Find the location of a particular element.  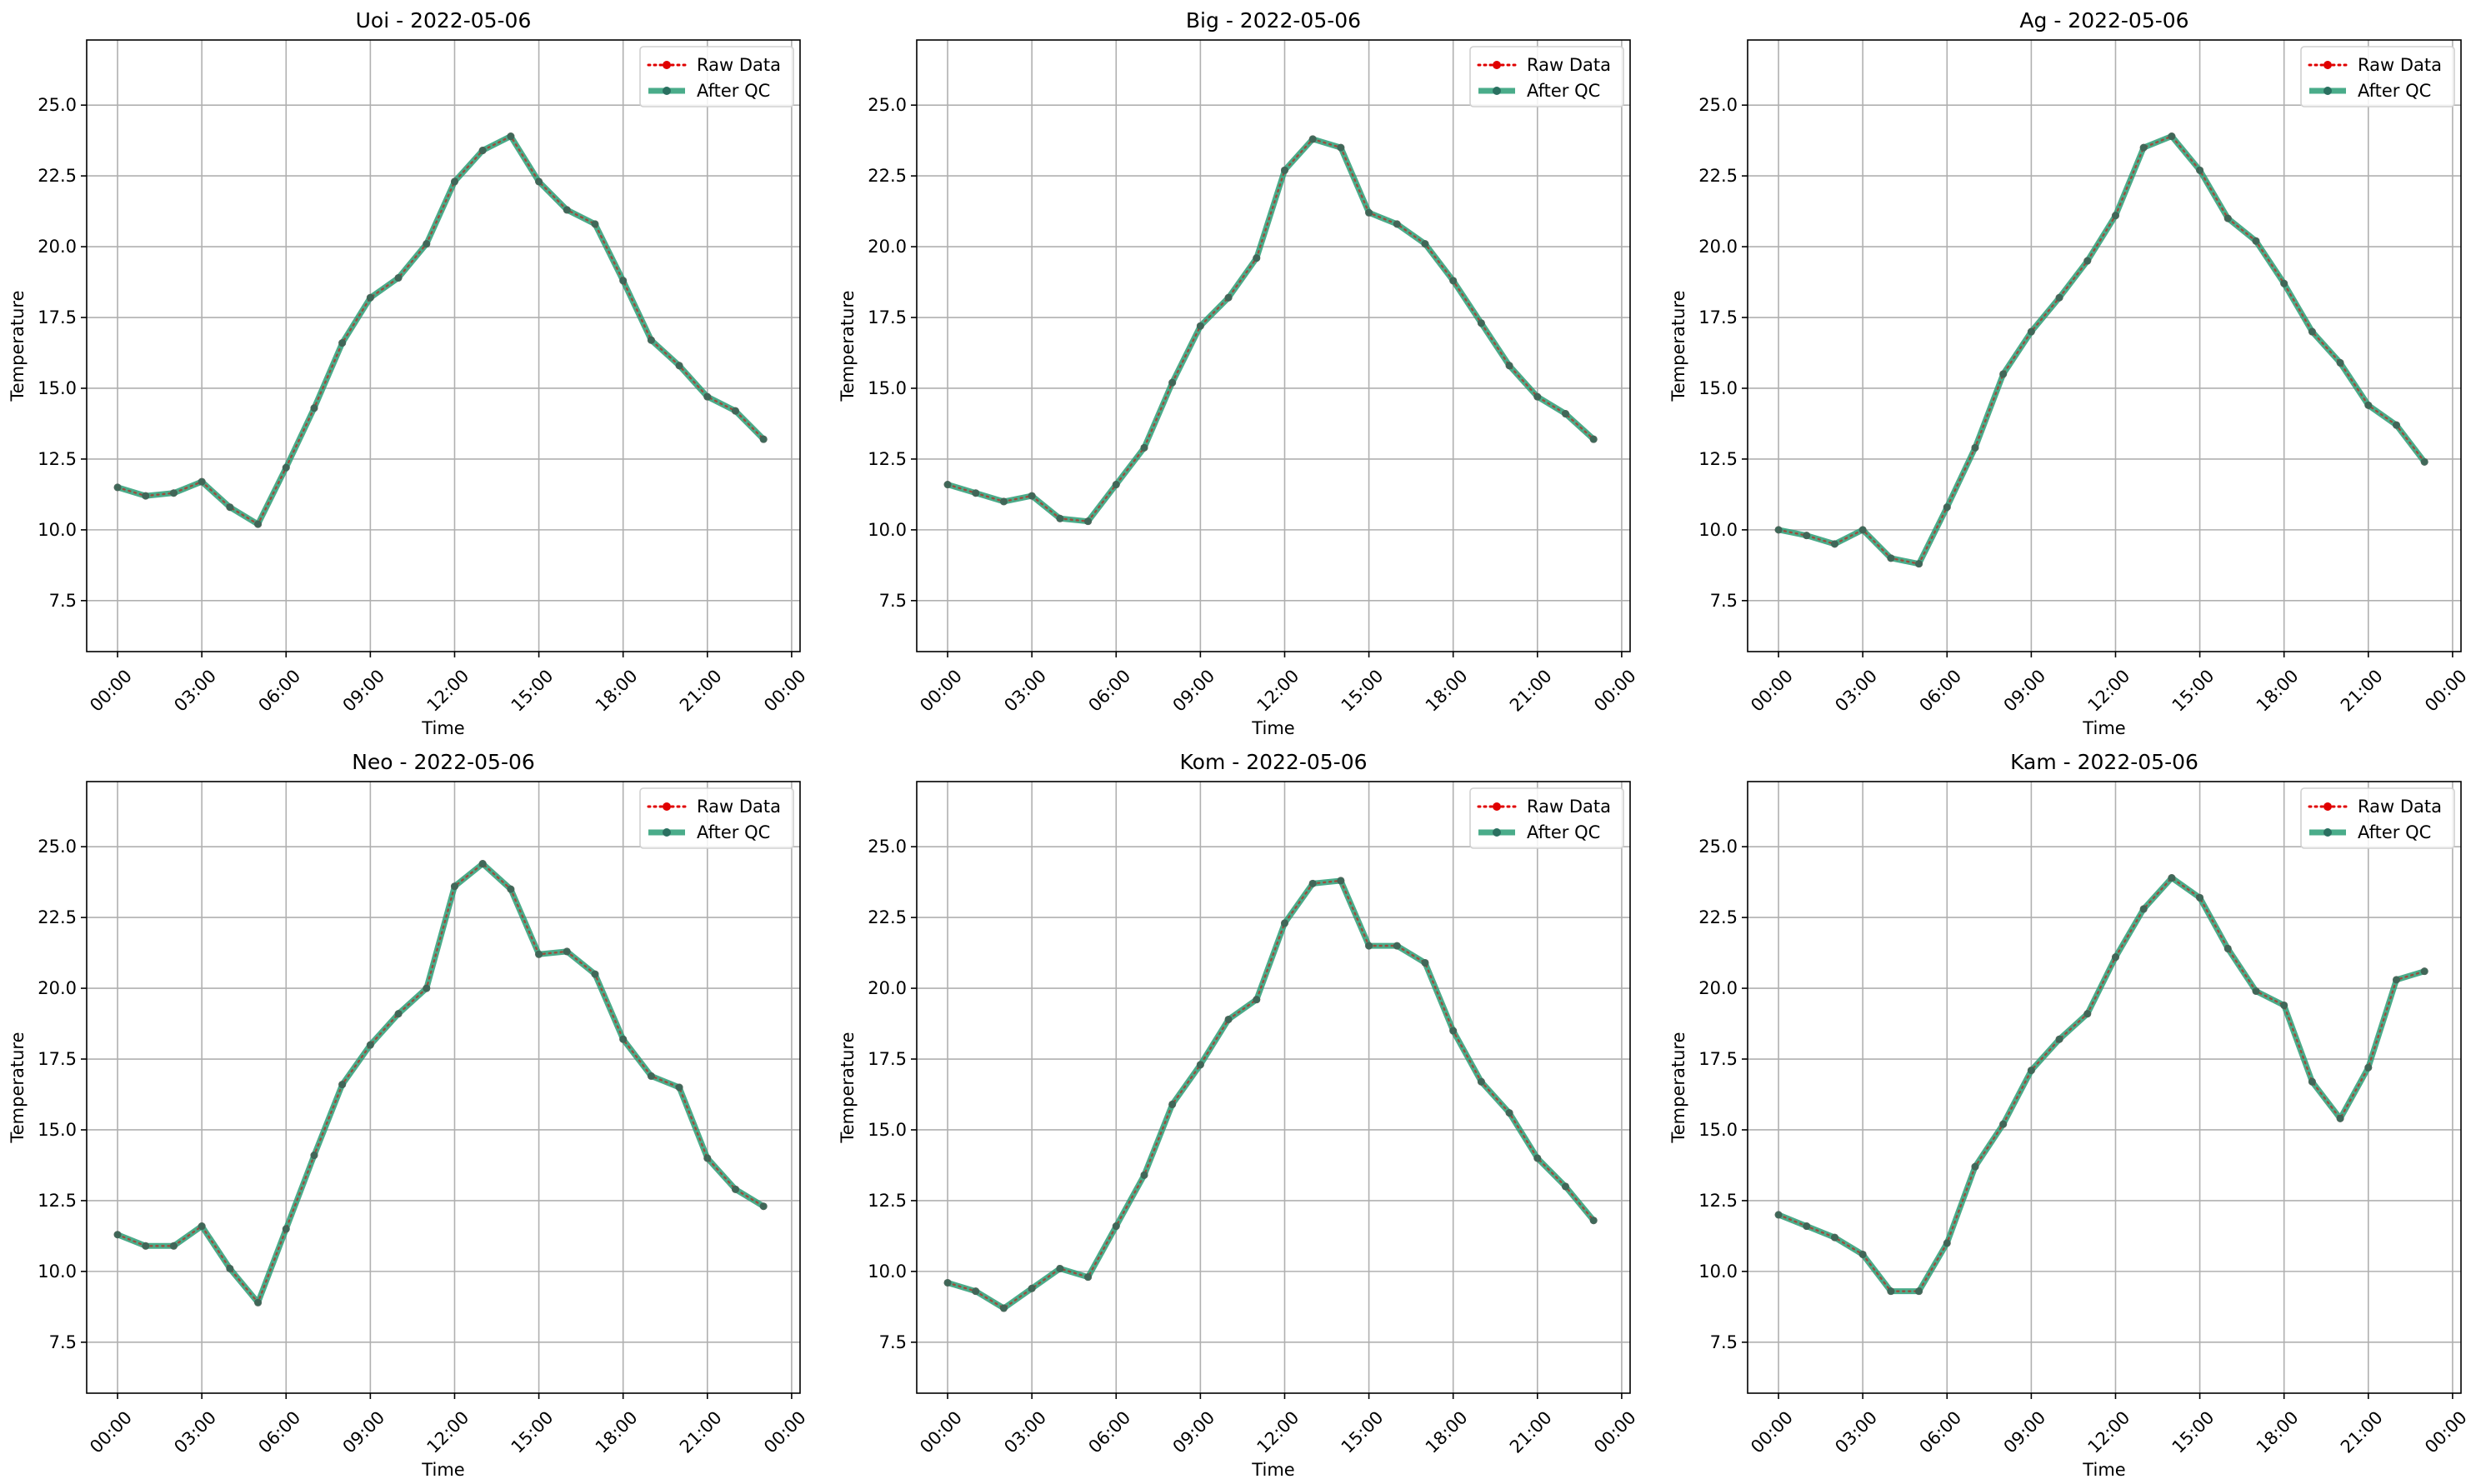

series-line-after-qc is located at coordinates (1270, 1094).